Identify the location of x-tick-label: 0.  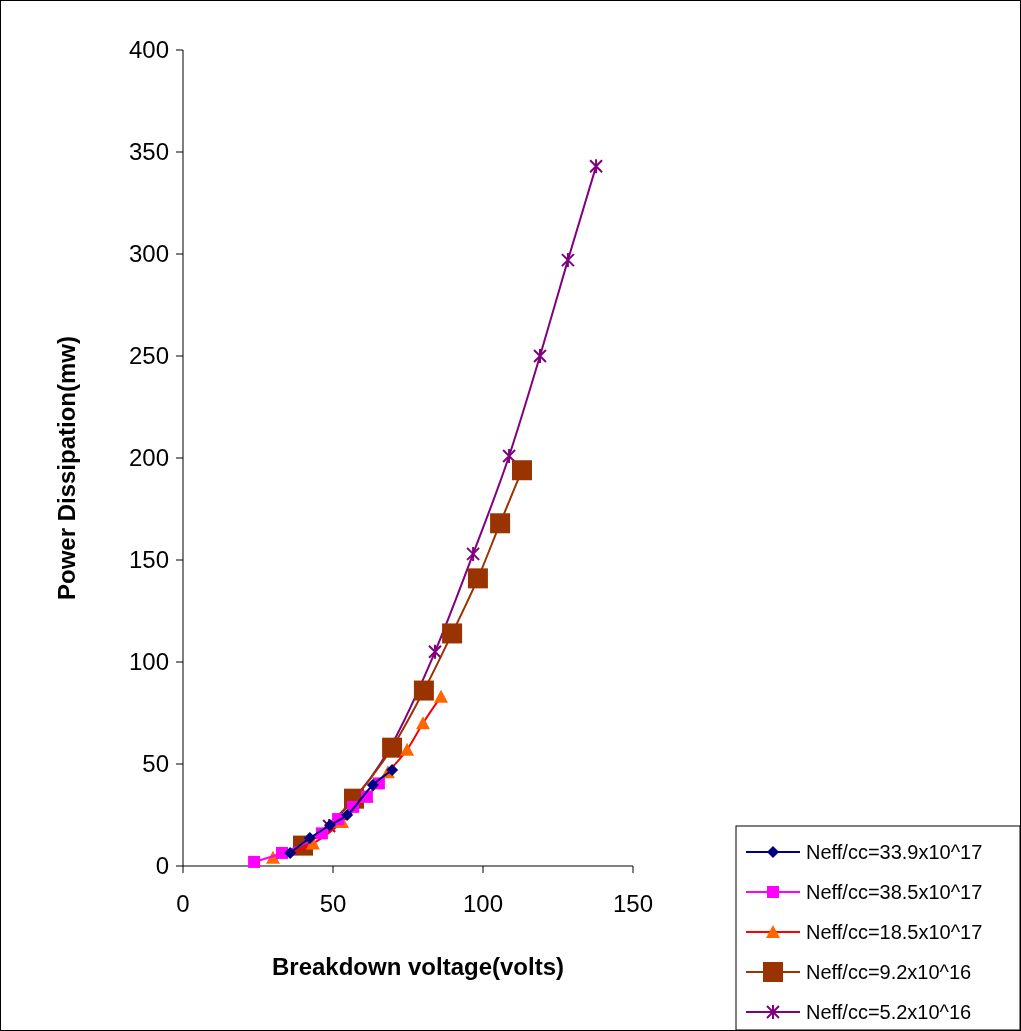
(183, 903).